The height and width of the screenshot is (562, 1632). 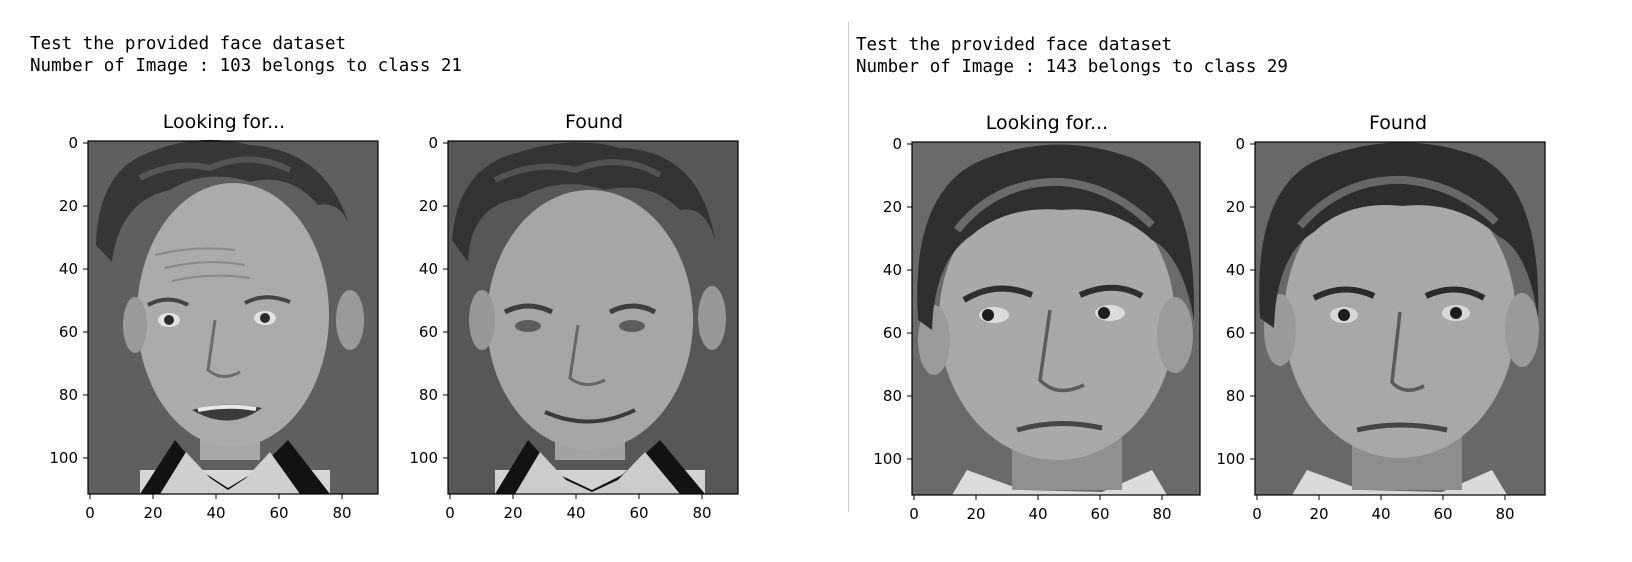 I want to click on subplot-found-1: Found 0 20, so click(x=574, y=316).